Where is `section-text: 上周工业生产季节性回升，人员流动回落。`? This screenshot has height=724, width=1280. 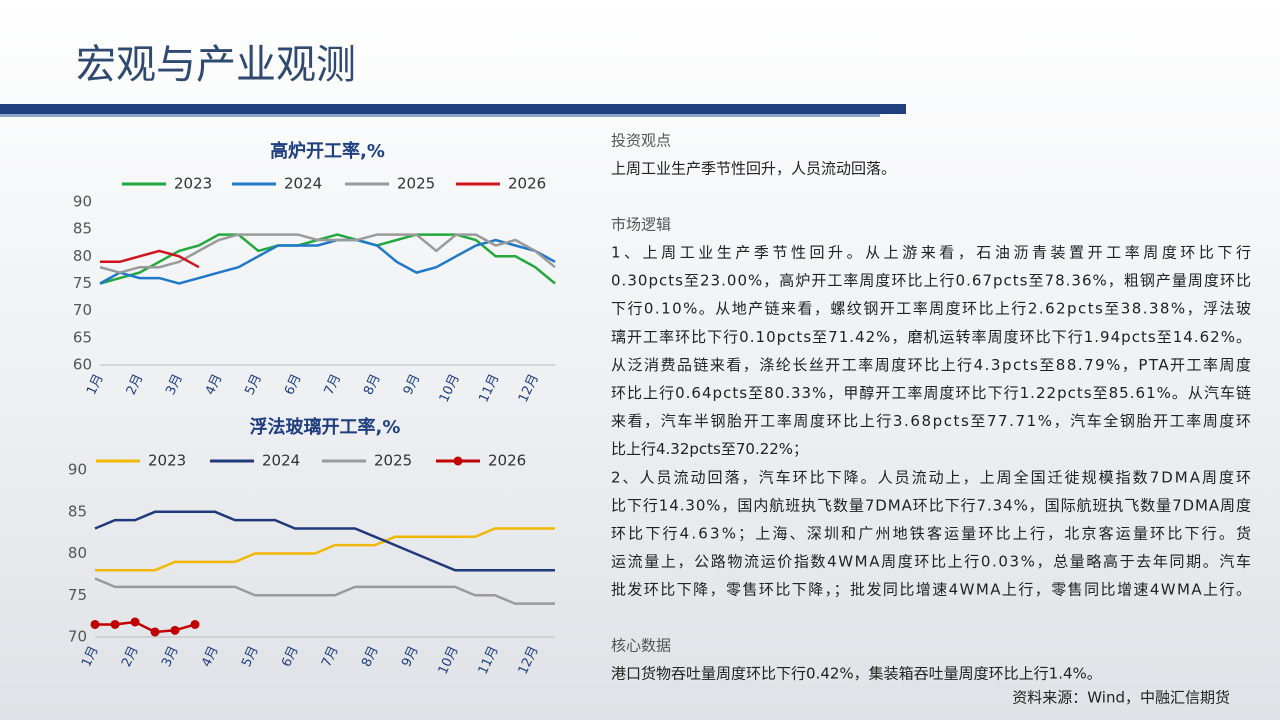
section-text: 上周工业生产季节性回升，人员流动回落。 is located at coordinates (753, 169).